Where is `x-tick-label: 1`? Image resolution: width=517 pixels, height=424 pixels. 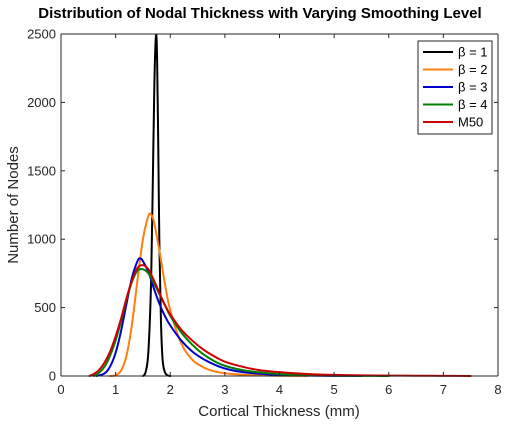
x-tick-label: 1 is located at coordinates (115, 389).